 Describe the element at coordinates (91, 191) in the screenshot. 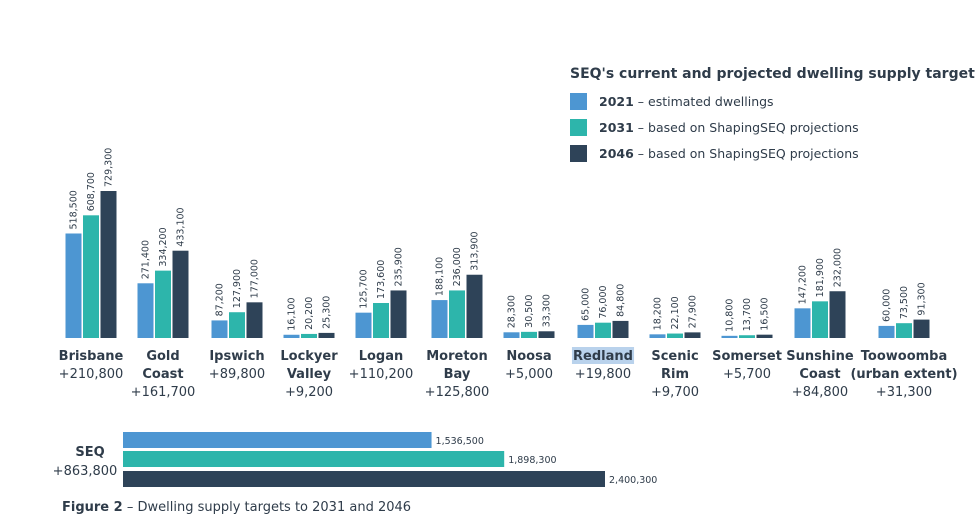

I see `bar-value-label: 608,700` at that location.